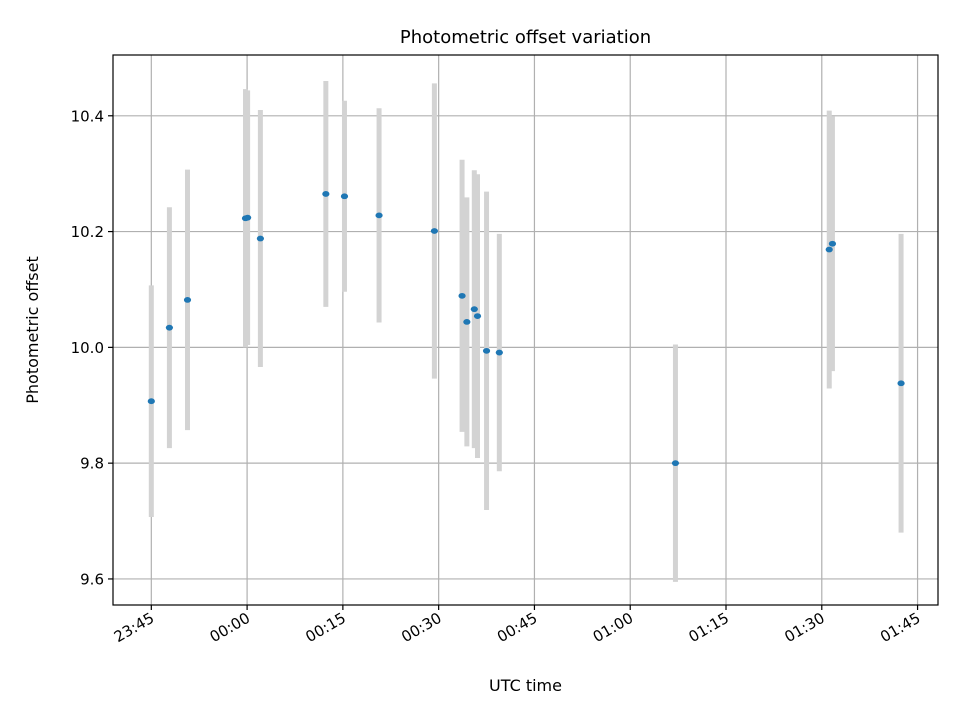  What do you see at coordinates (87, 116) in the screenshot?
I see `y-tick-label: 10.4` at bounding box center [87, 116].